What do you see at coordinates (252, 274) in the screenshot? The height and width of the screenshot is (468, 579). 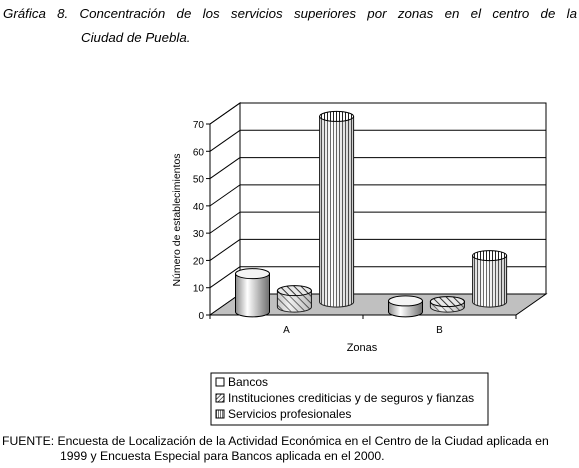 I see `bar-bancos-a-top` at bounding box center [252, 274].